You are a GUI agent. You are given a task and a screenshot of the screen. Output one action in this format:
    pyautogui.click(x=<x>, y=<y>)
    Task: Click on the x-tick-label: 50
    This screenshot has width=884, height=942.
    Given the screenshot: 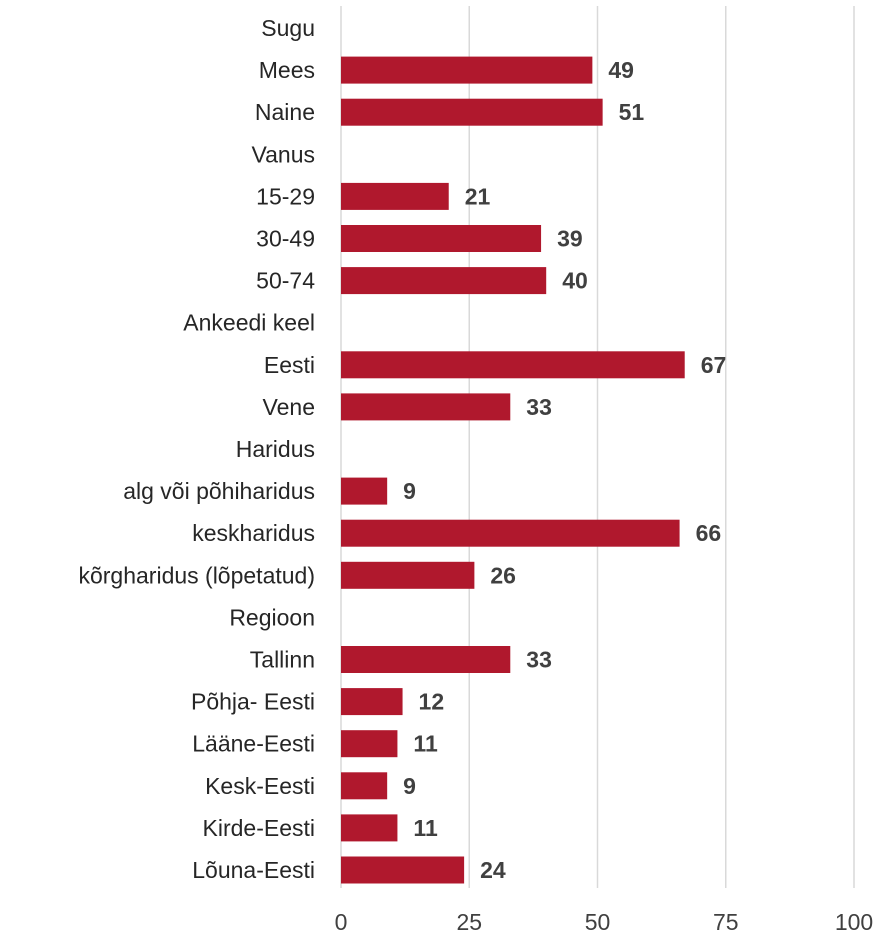 What is the action you would take?
    pyautogui.click(x=598, y=922)
    